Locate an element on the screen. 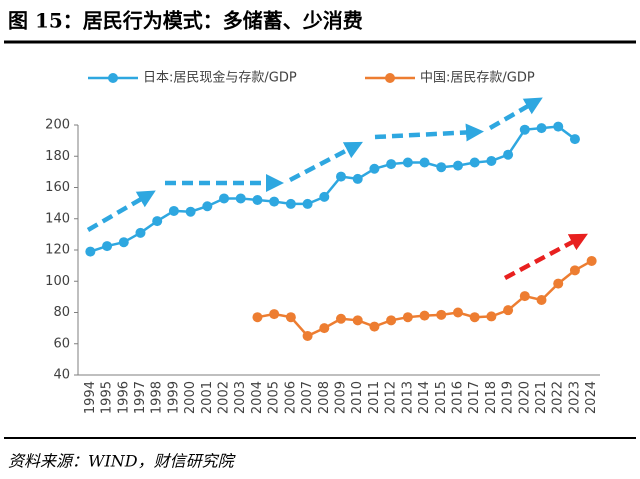 This screenshot has width=640, height=479. x-tick-label: 1995 is located at coordinates (107, 397).